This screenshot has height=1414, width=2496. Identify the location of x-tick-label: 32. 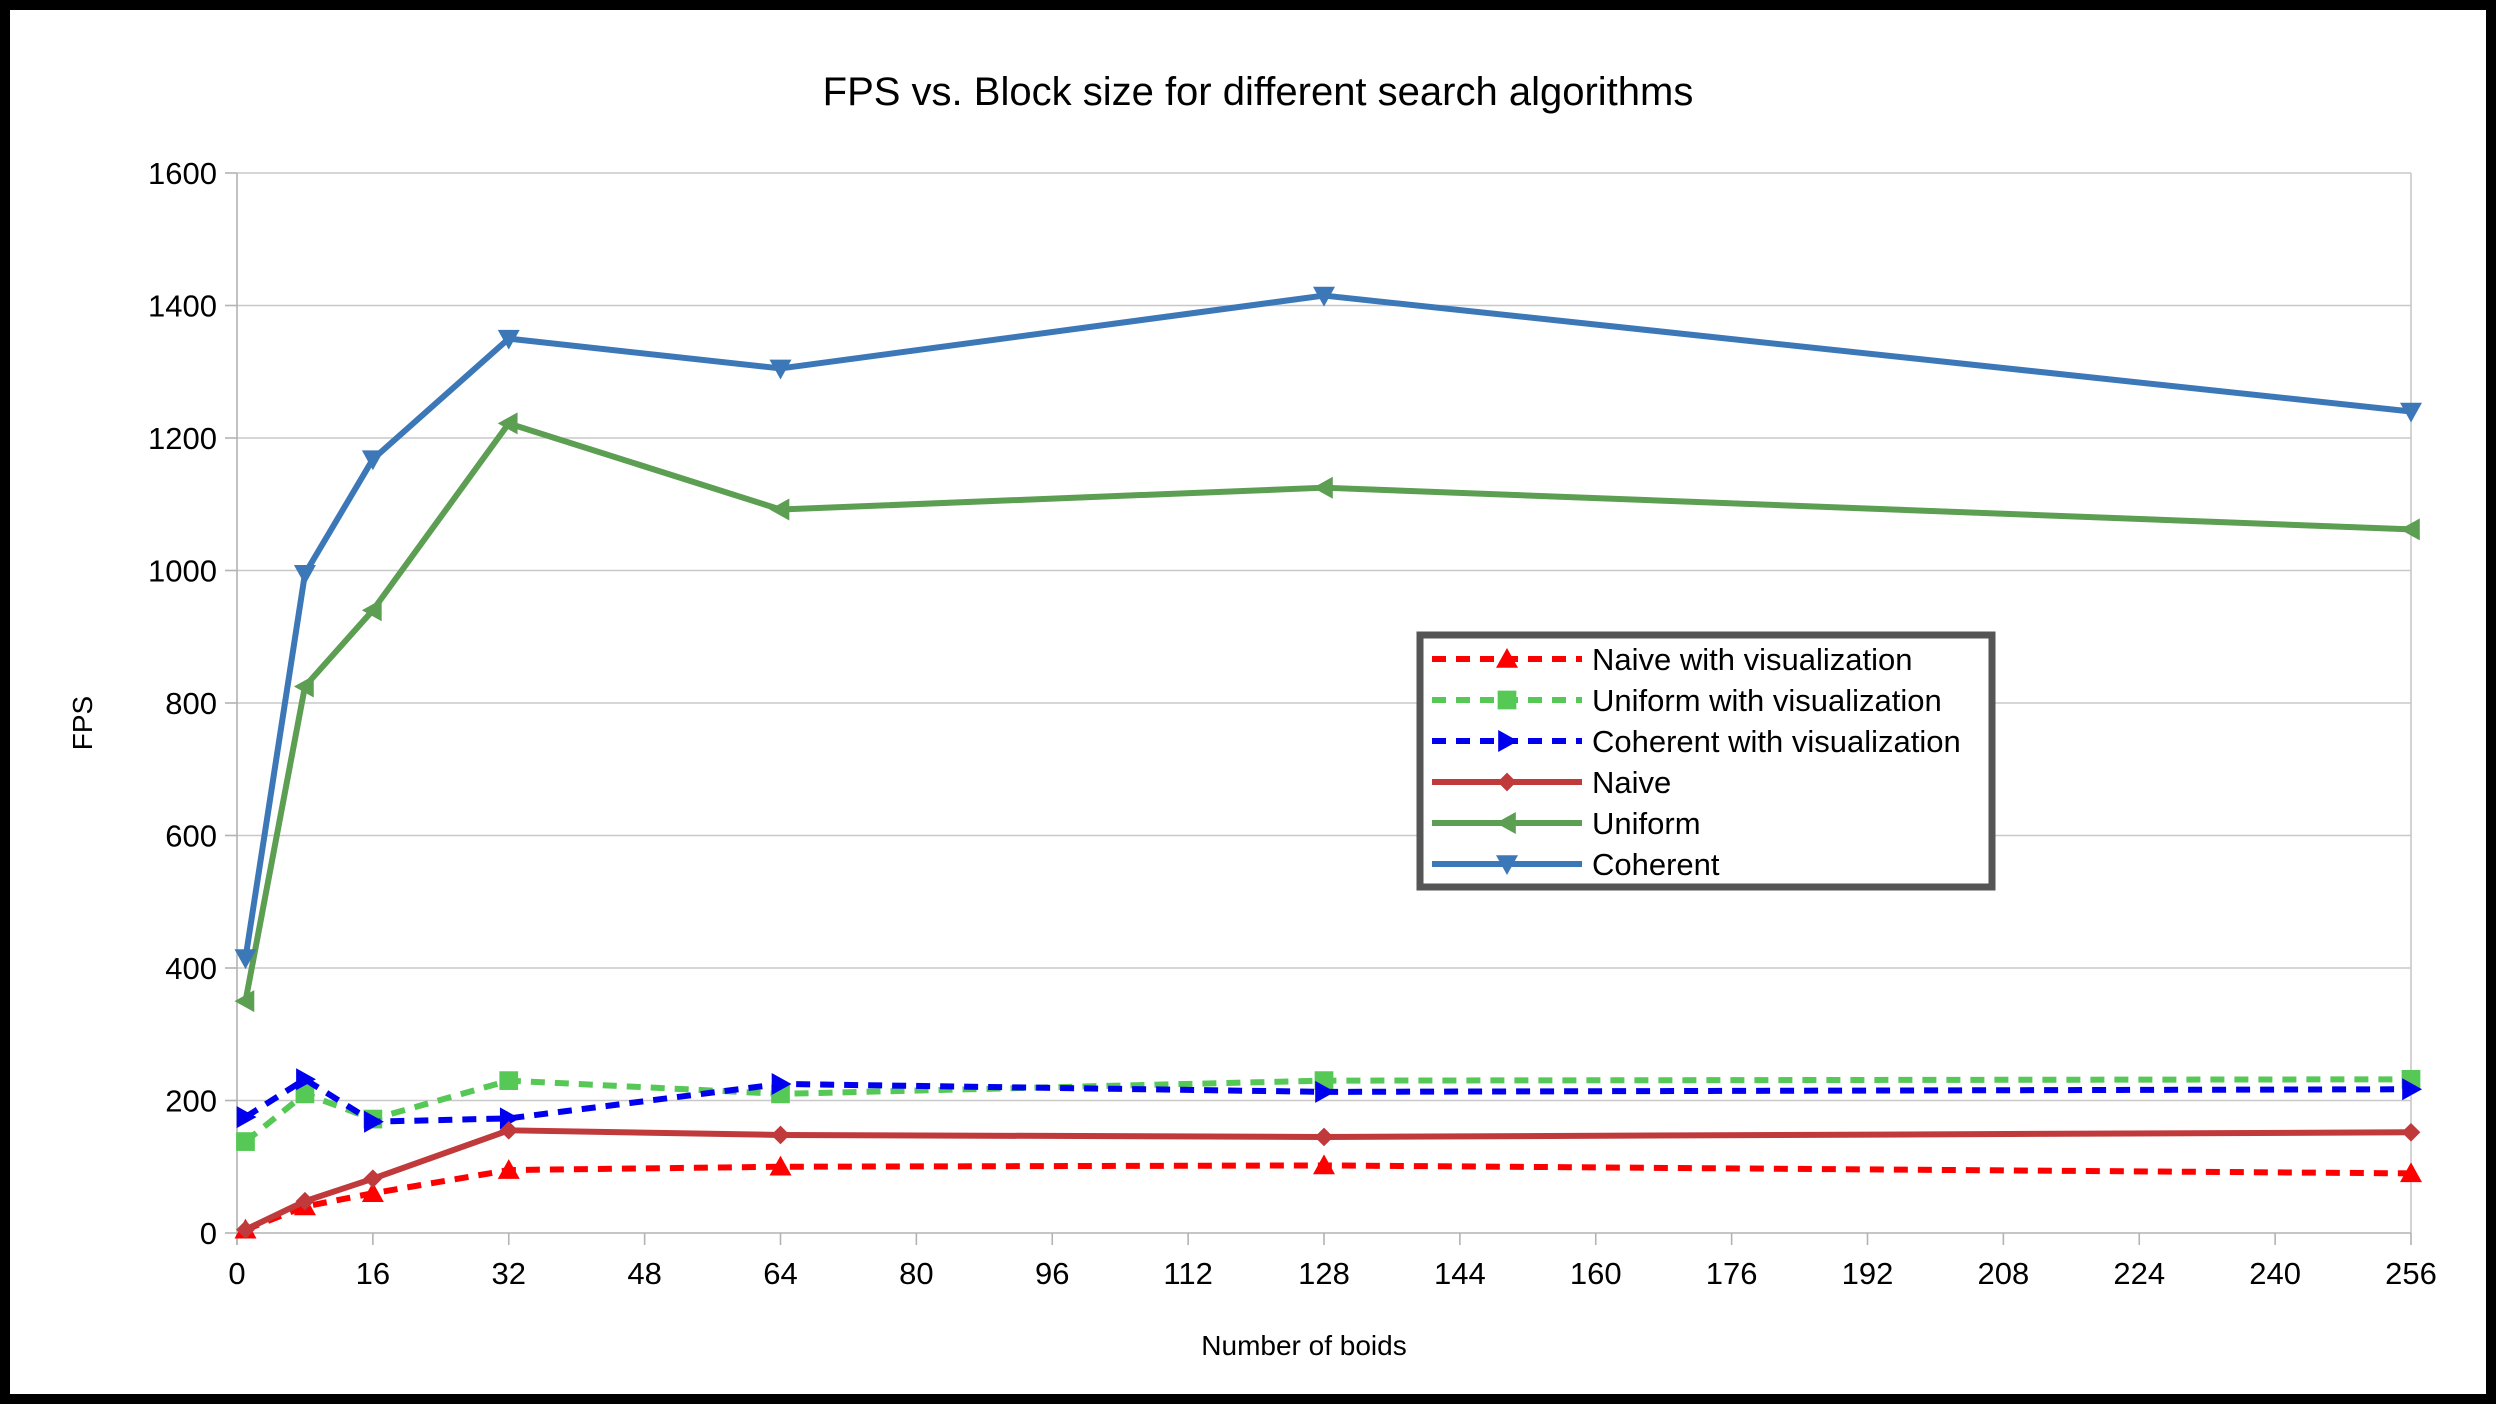
(509, 1273).